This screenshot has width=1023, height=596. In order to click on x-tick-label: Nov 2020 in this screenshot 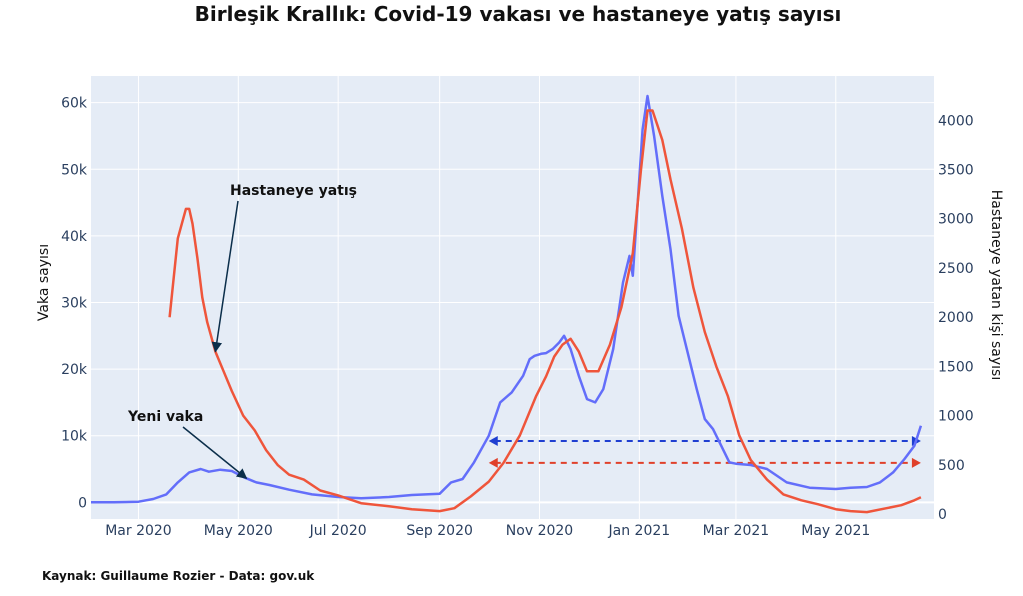, I will do `click(539, 531)`.